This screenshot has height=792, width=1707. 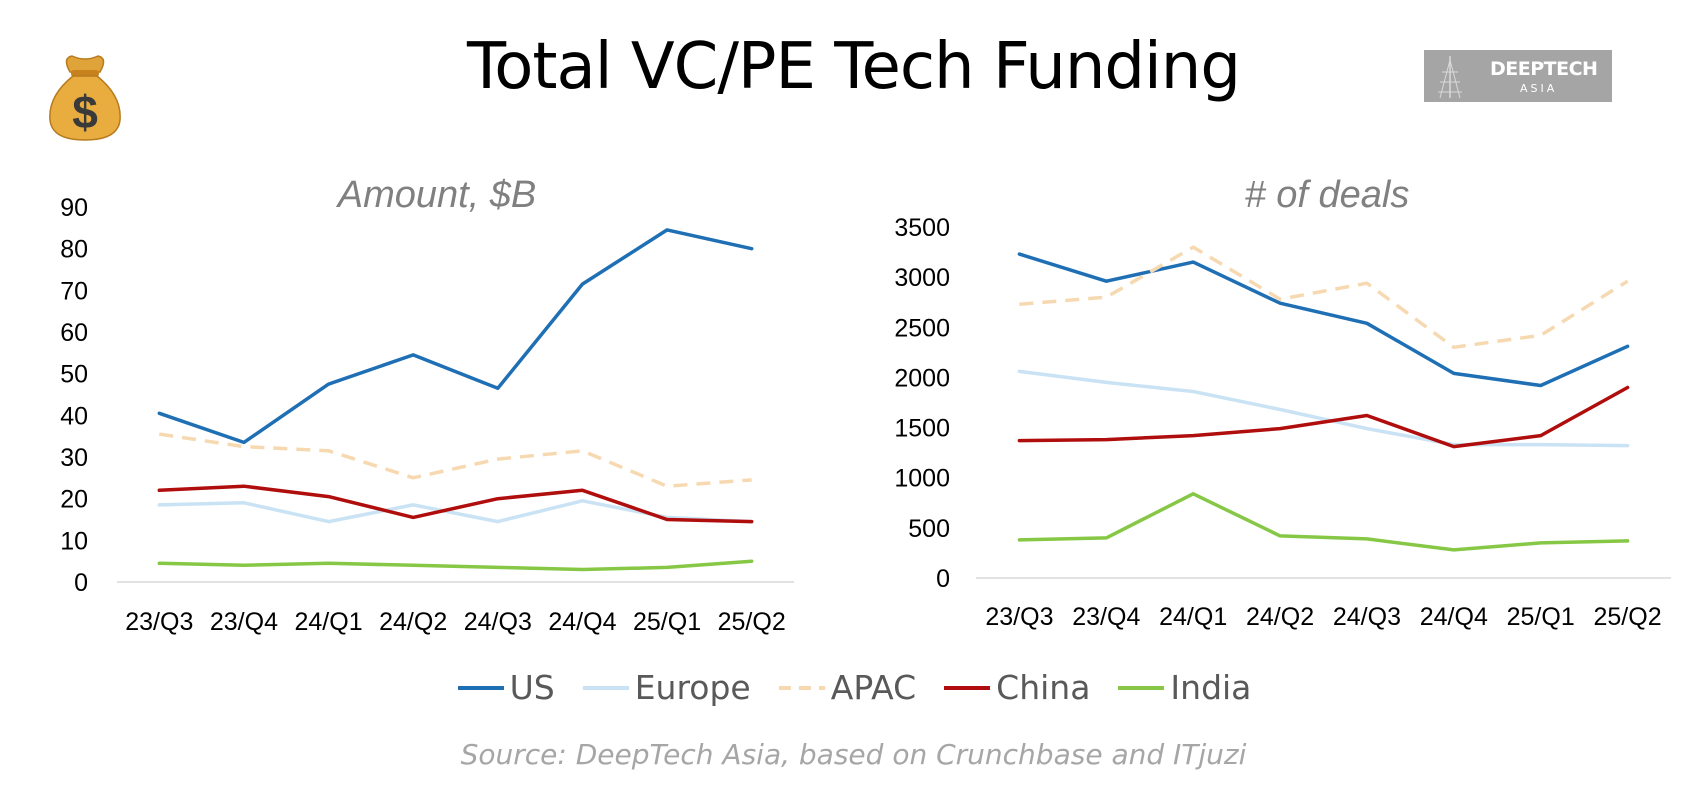 What do you see at coordinates (922, 228) in the screenshot?
I see `y-tick-label: 3500` at bounding box center [922, 228].